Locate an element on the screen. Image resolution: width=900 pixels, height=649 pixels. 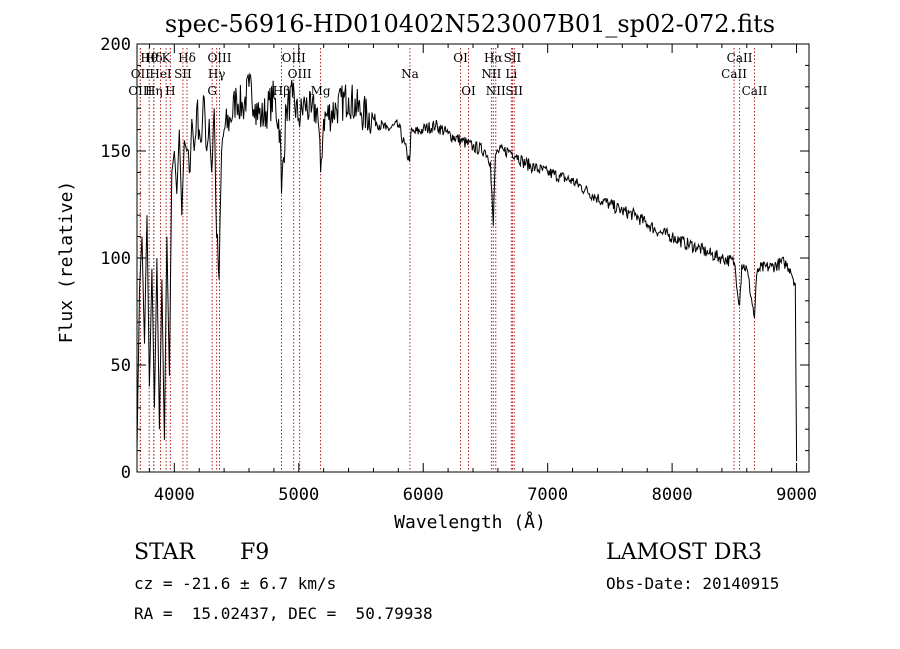
x-tick-label: 8000 is located at coordinates (672, 495).